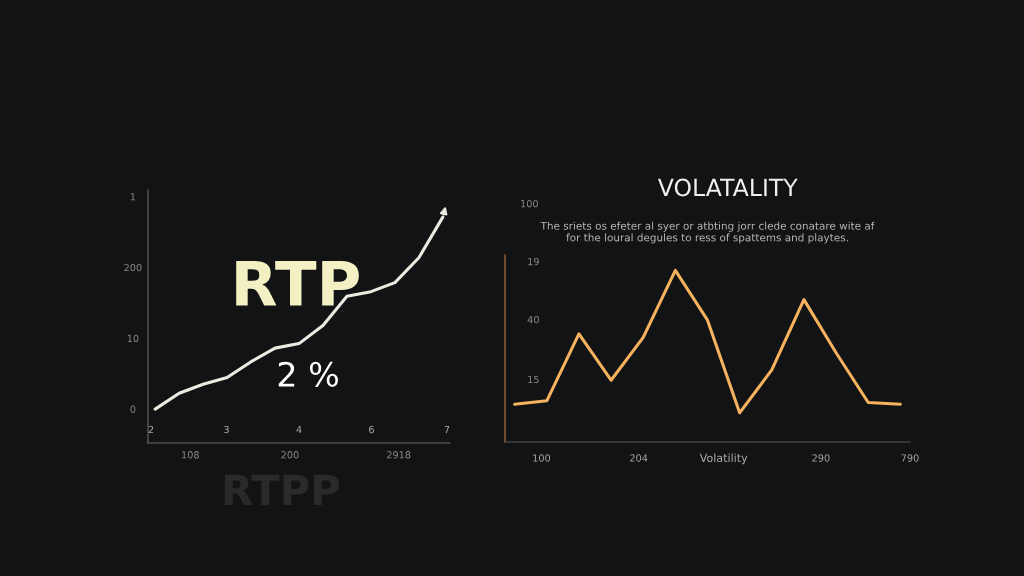  What do you see at coordinates (133, 197) in the screenshot?
I see `text: 1` at bounding box center [133, 197].